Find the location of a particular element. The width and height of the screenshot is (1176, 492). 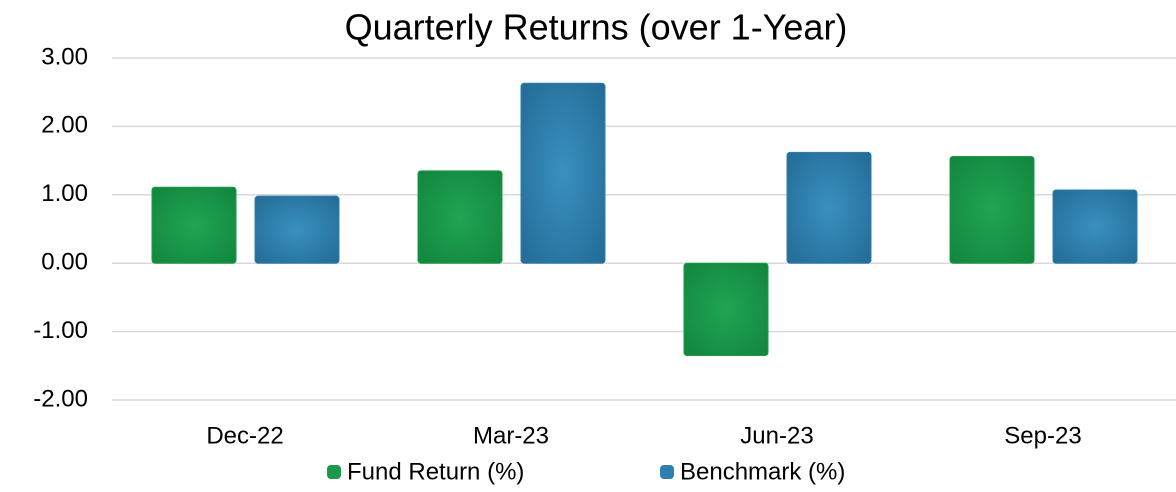

chart-title: Quarterly Returns (over 1-Year) is located at coordinates (596, 27).